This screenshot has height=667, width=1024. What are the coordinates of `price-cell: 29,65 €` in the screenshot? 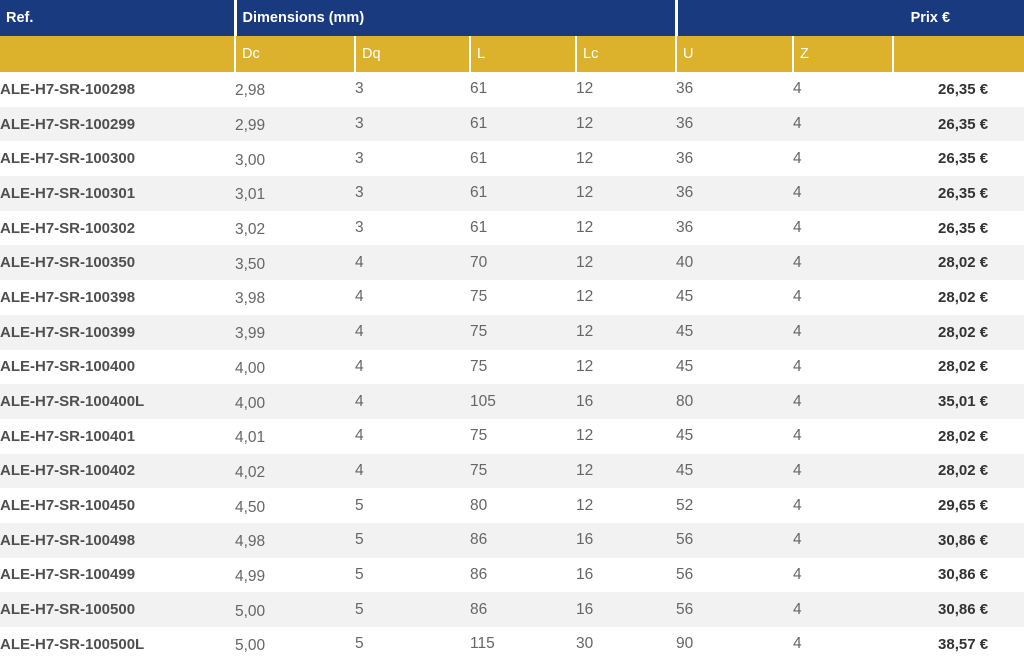 It's located at (963, 506).